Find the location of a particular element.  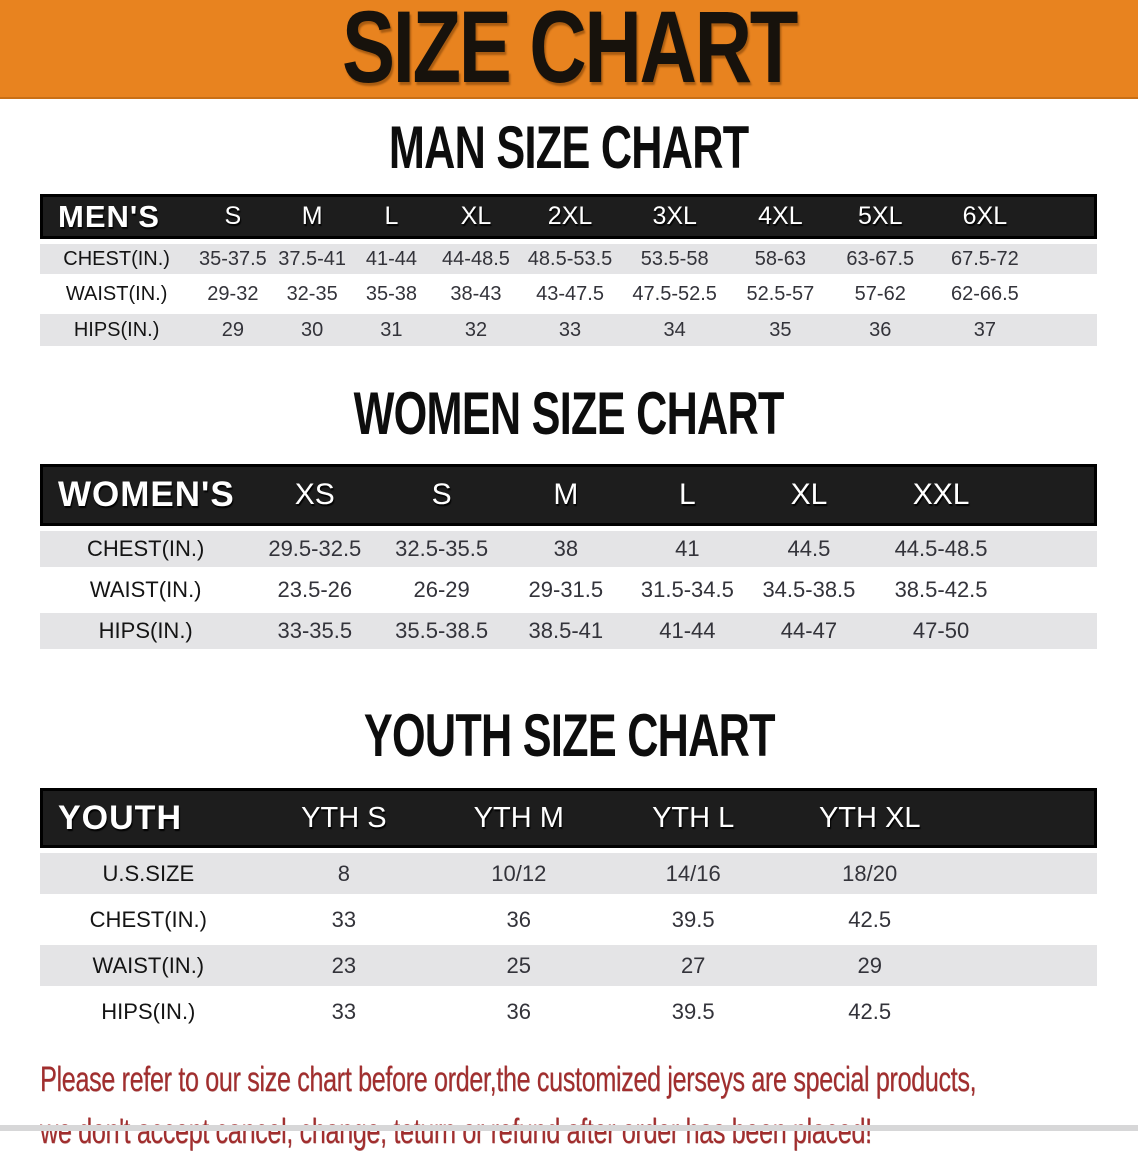

youth-size-chart-heading: YOUTH SIZE CHART is located at coordinates (569, 735).